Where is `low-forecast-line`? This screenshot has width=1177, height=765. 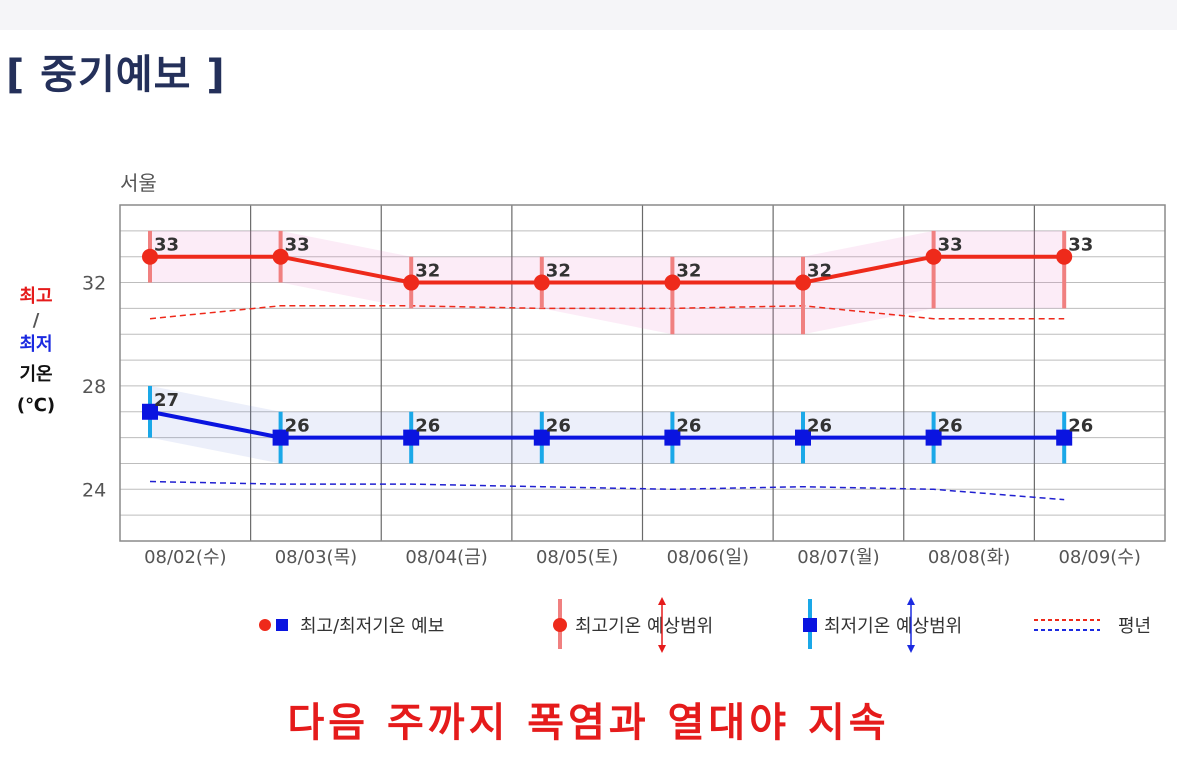 low-forecast-line is located at coordinates (607, 424).